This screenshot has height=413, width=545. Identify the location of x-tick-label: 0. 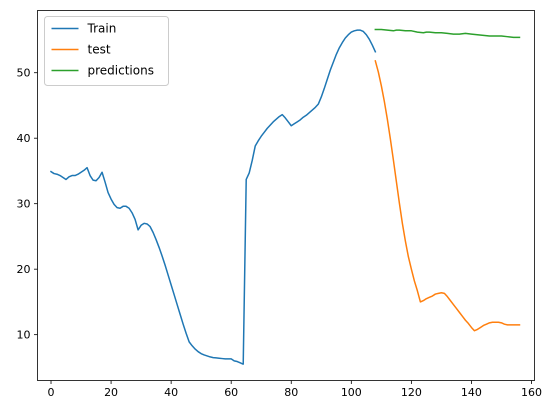
(51, 392).